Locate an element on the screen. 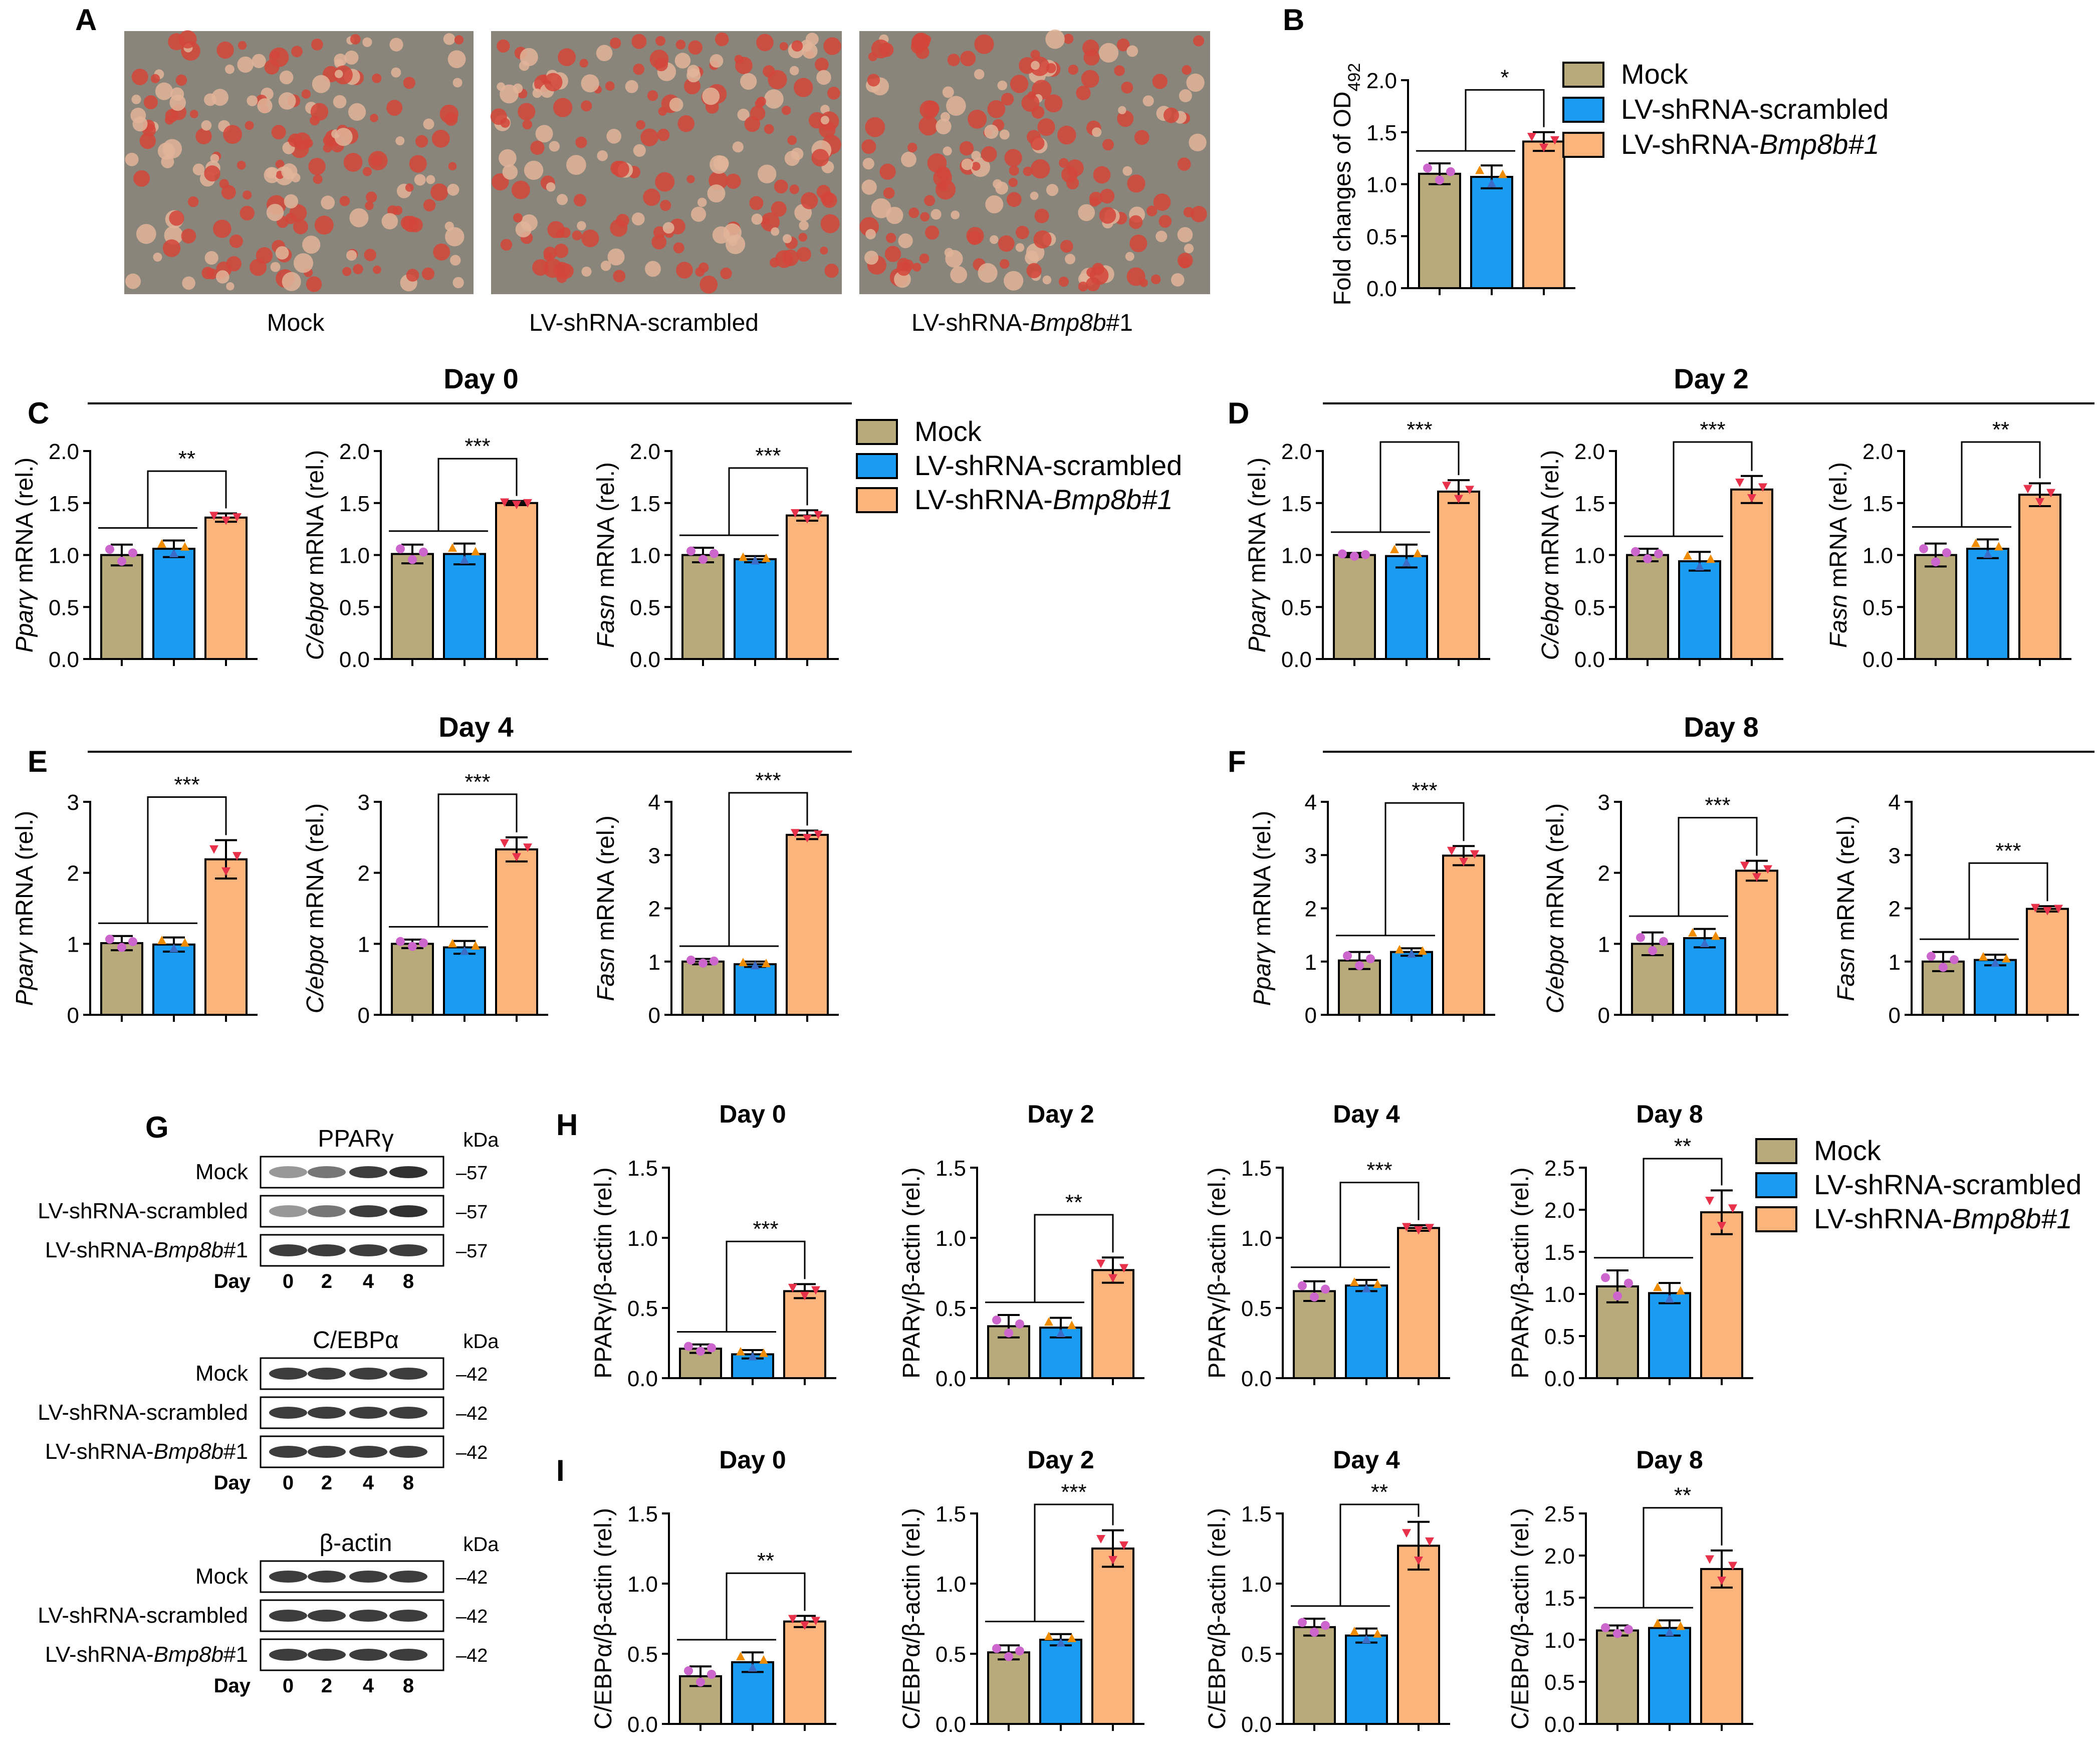  significance-stars: * is located at coordinates (1504, 77).